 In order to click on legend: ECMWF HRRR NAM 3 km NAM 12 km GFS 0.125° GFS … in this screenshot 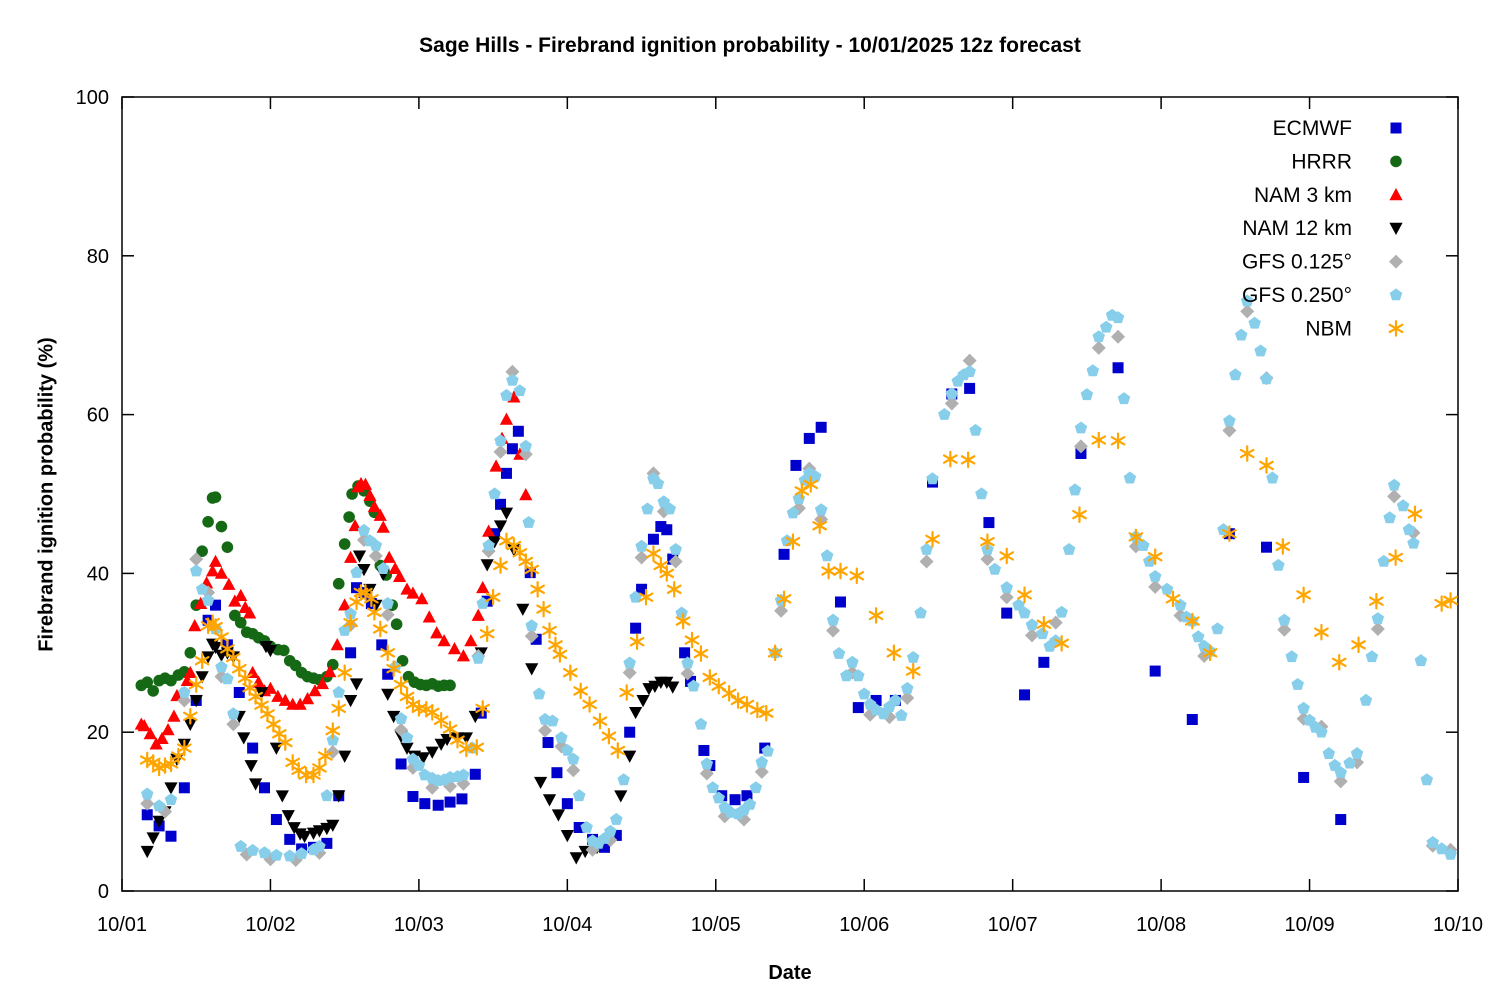, I will do `click(1323, 228)`.